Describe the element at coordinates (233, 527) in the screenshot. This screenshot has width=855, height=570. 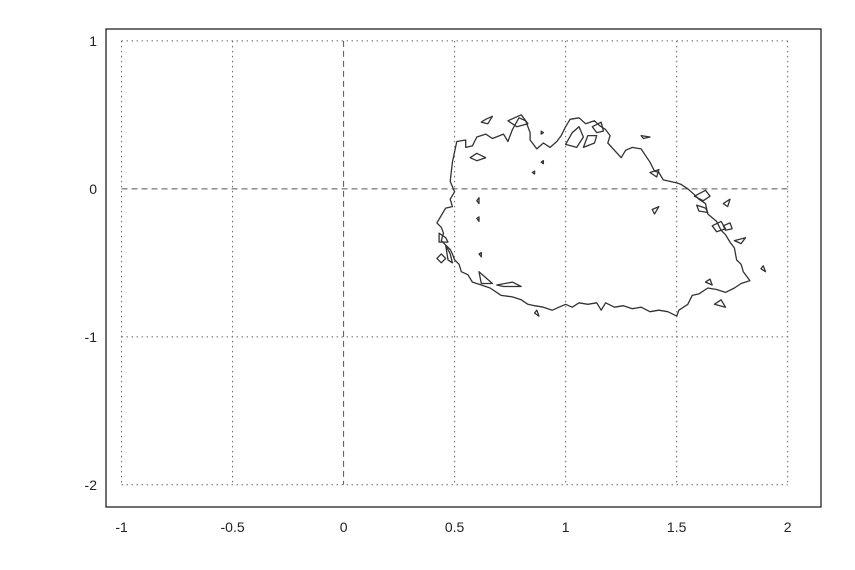
I see `x-tick-label: -0.5` at that location.